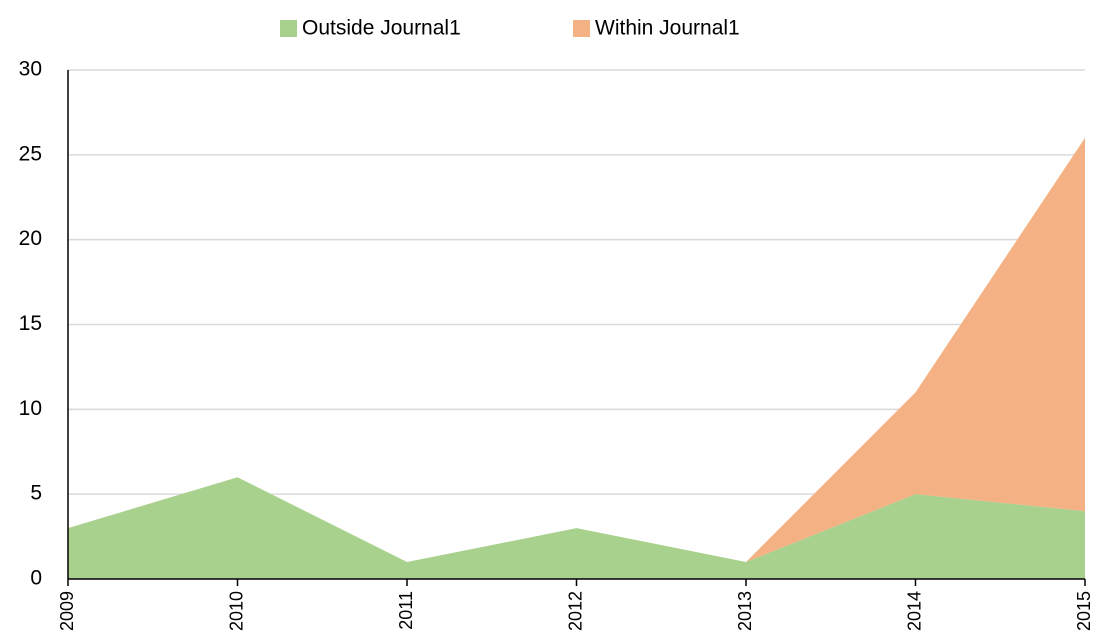  Describe the element at coordinates (30, 323) in the screenshot. I see `y-tick-label: 15` at that location.